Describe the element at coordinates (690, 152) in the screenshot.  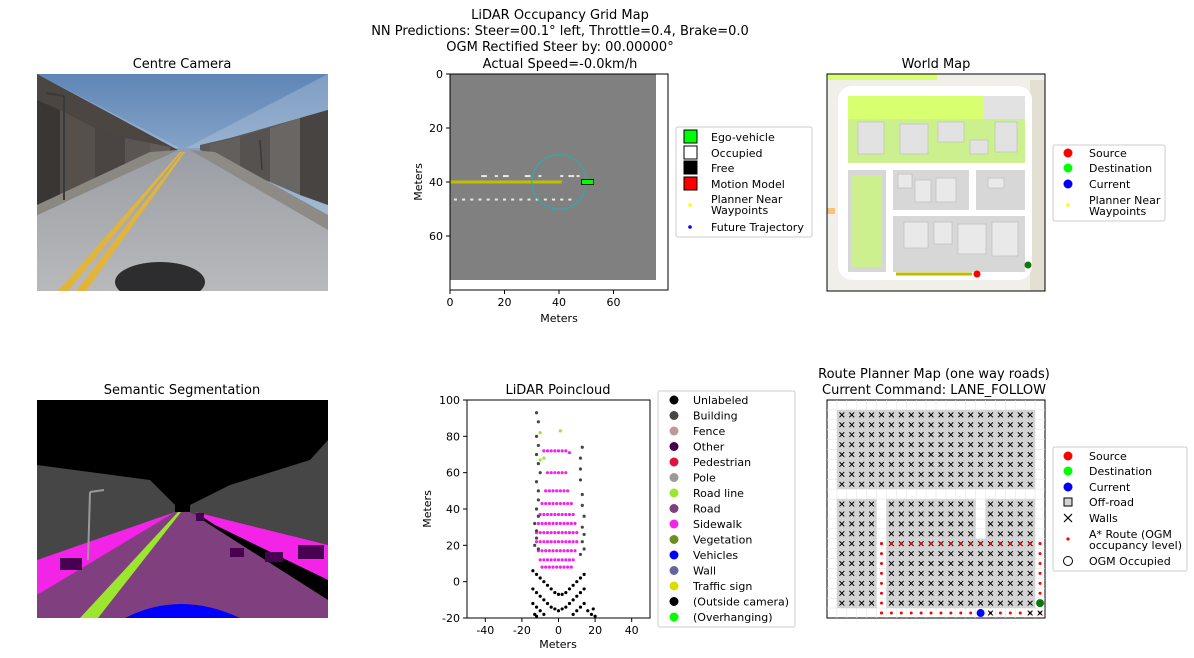
I see `ogm-legend-occupied-swatch` at that location.